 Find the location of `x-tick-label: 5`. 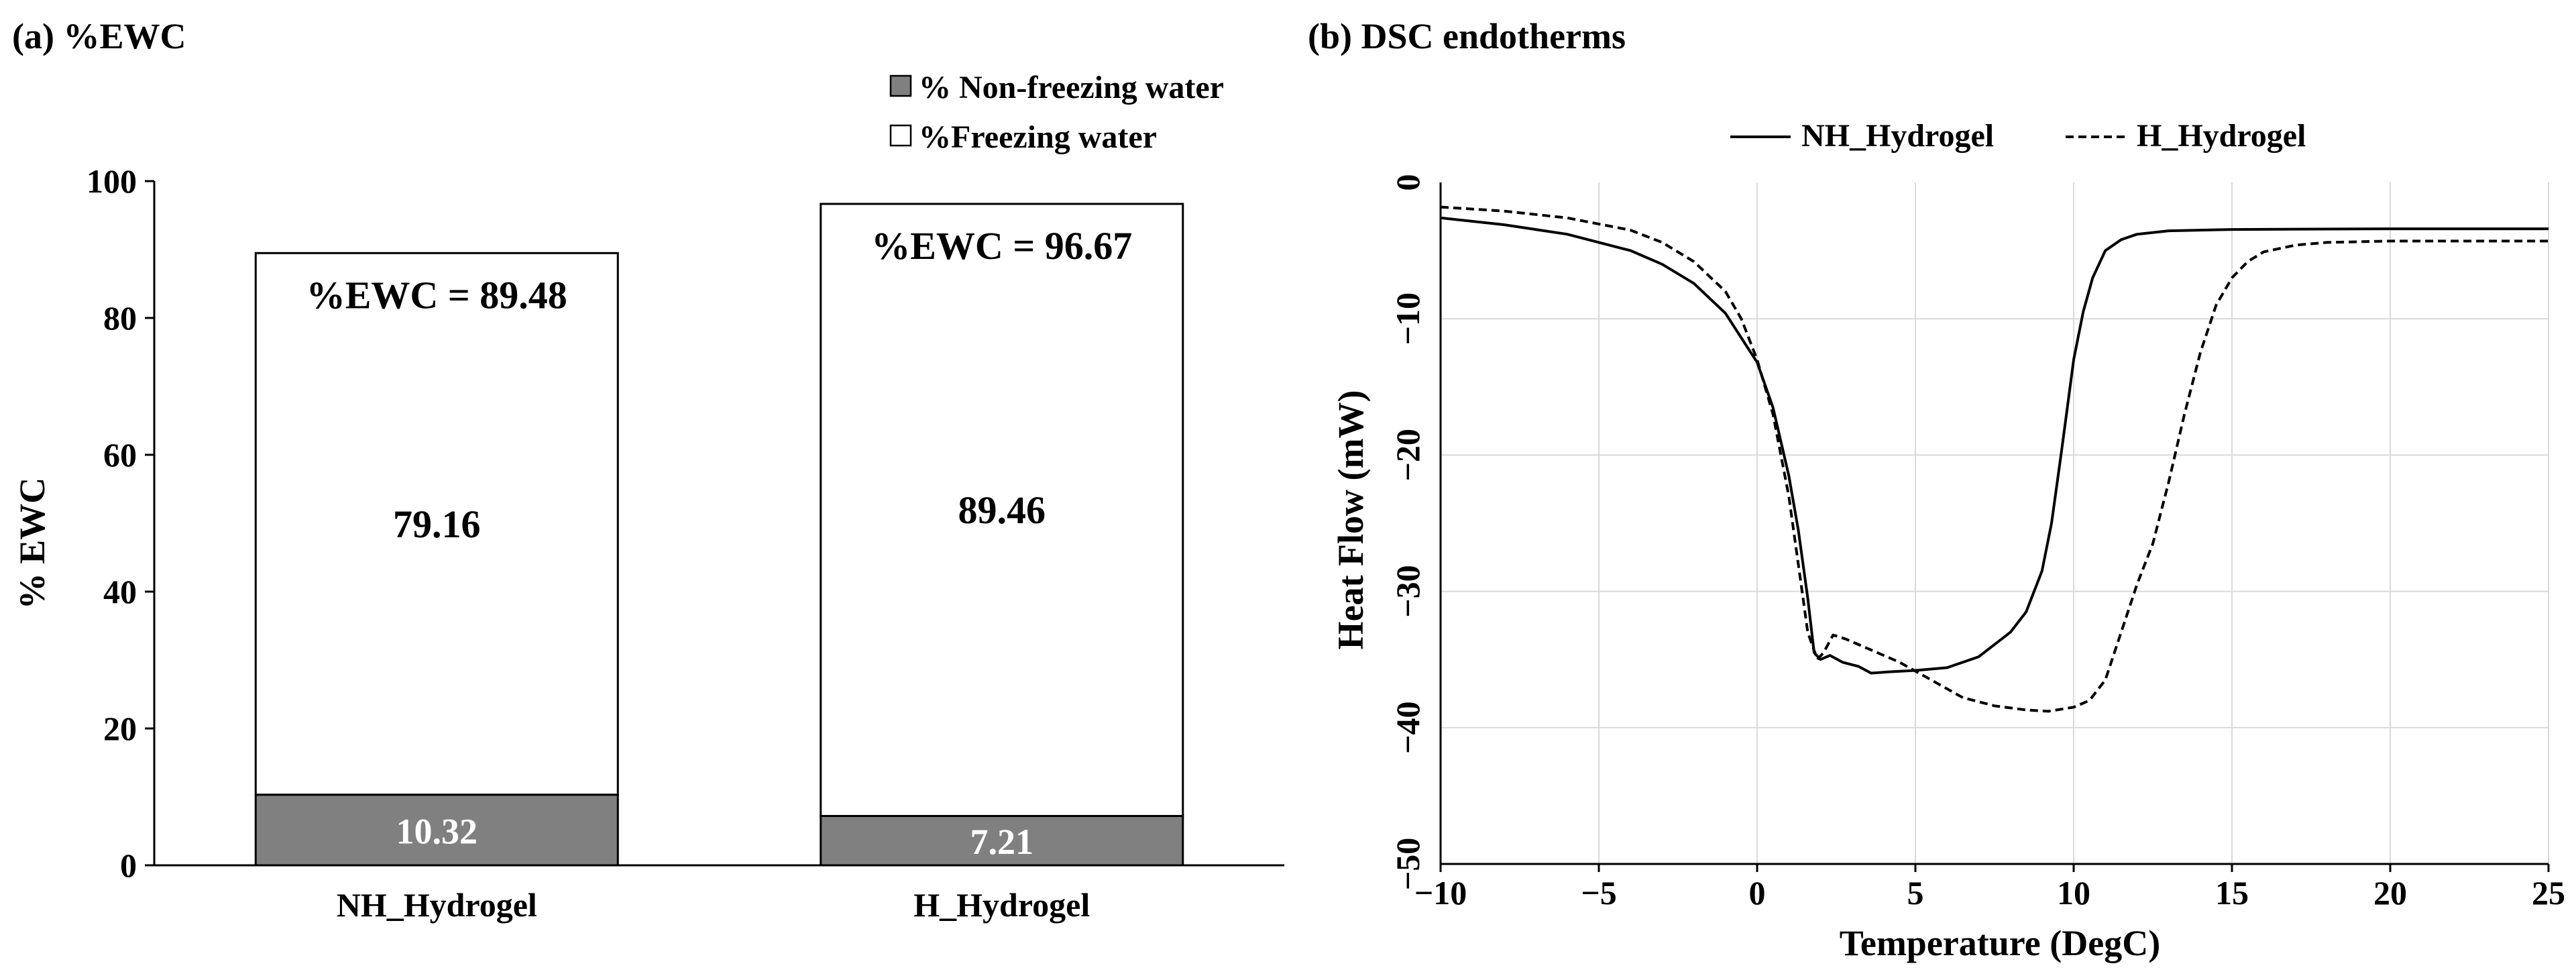

x-tick-label: 5 is located at coordinates (1915, 893).